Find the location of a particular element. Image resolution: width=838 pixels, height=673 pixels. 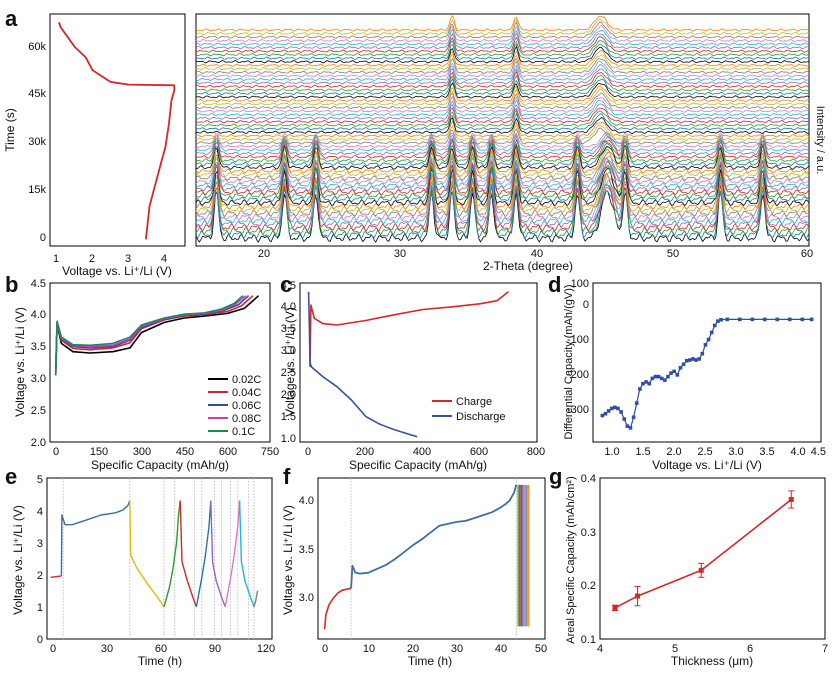

y-tick-label: 5 is located at coordinates (40, 480).